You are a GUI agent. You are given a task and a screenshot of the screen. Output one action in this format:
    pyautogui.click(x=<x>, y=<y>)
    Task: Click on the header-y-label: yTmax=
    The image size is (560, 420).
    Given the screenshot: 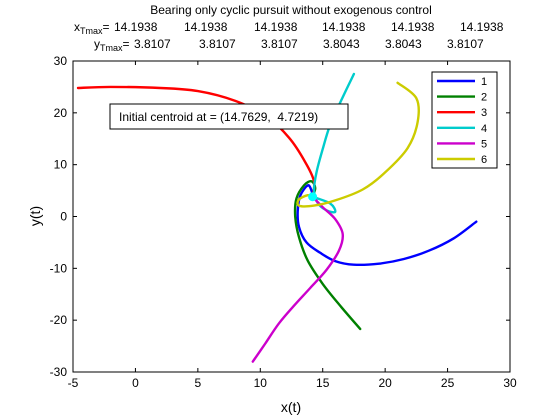 What is the action you would take?
    pyautogui.click(x=112, y=45)
    